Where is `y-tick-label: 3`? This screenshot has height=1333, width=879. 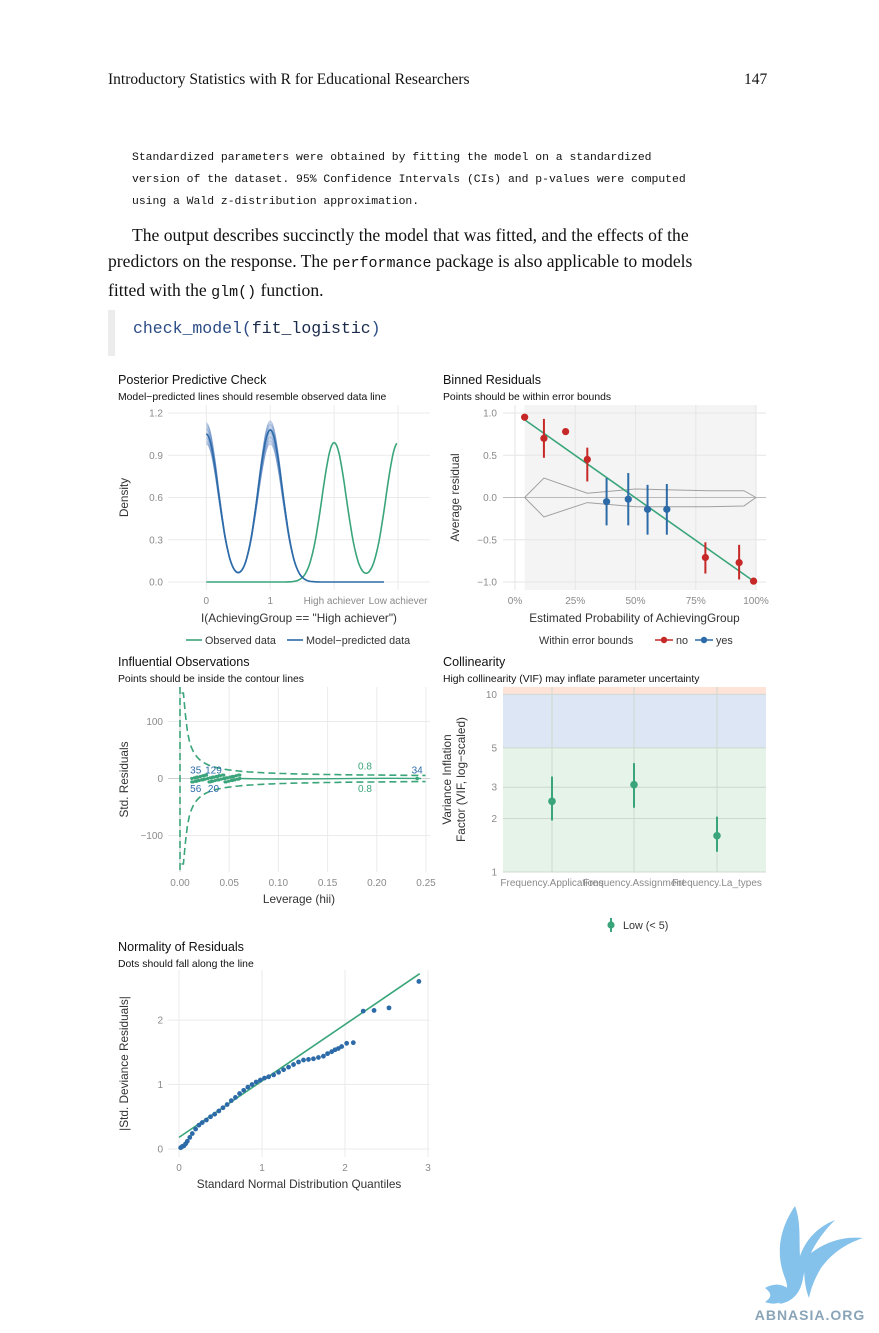
y-tick-label: 3 is located at coordinates (494, 788).